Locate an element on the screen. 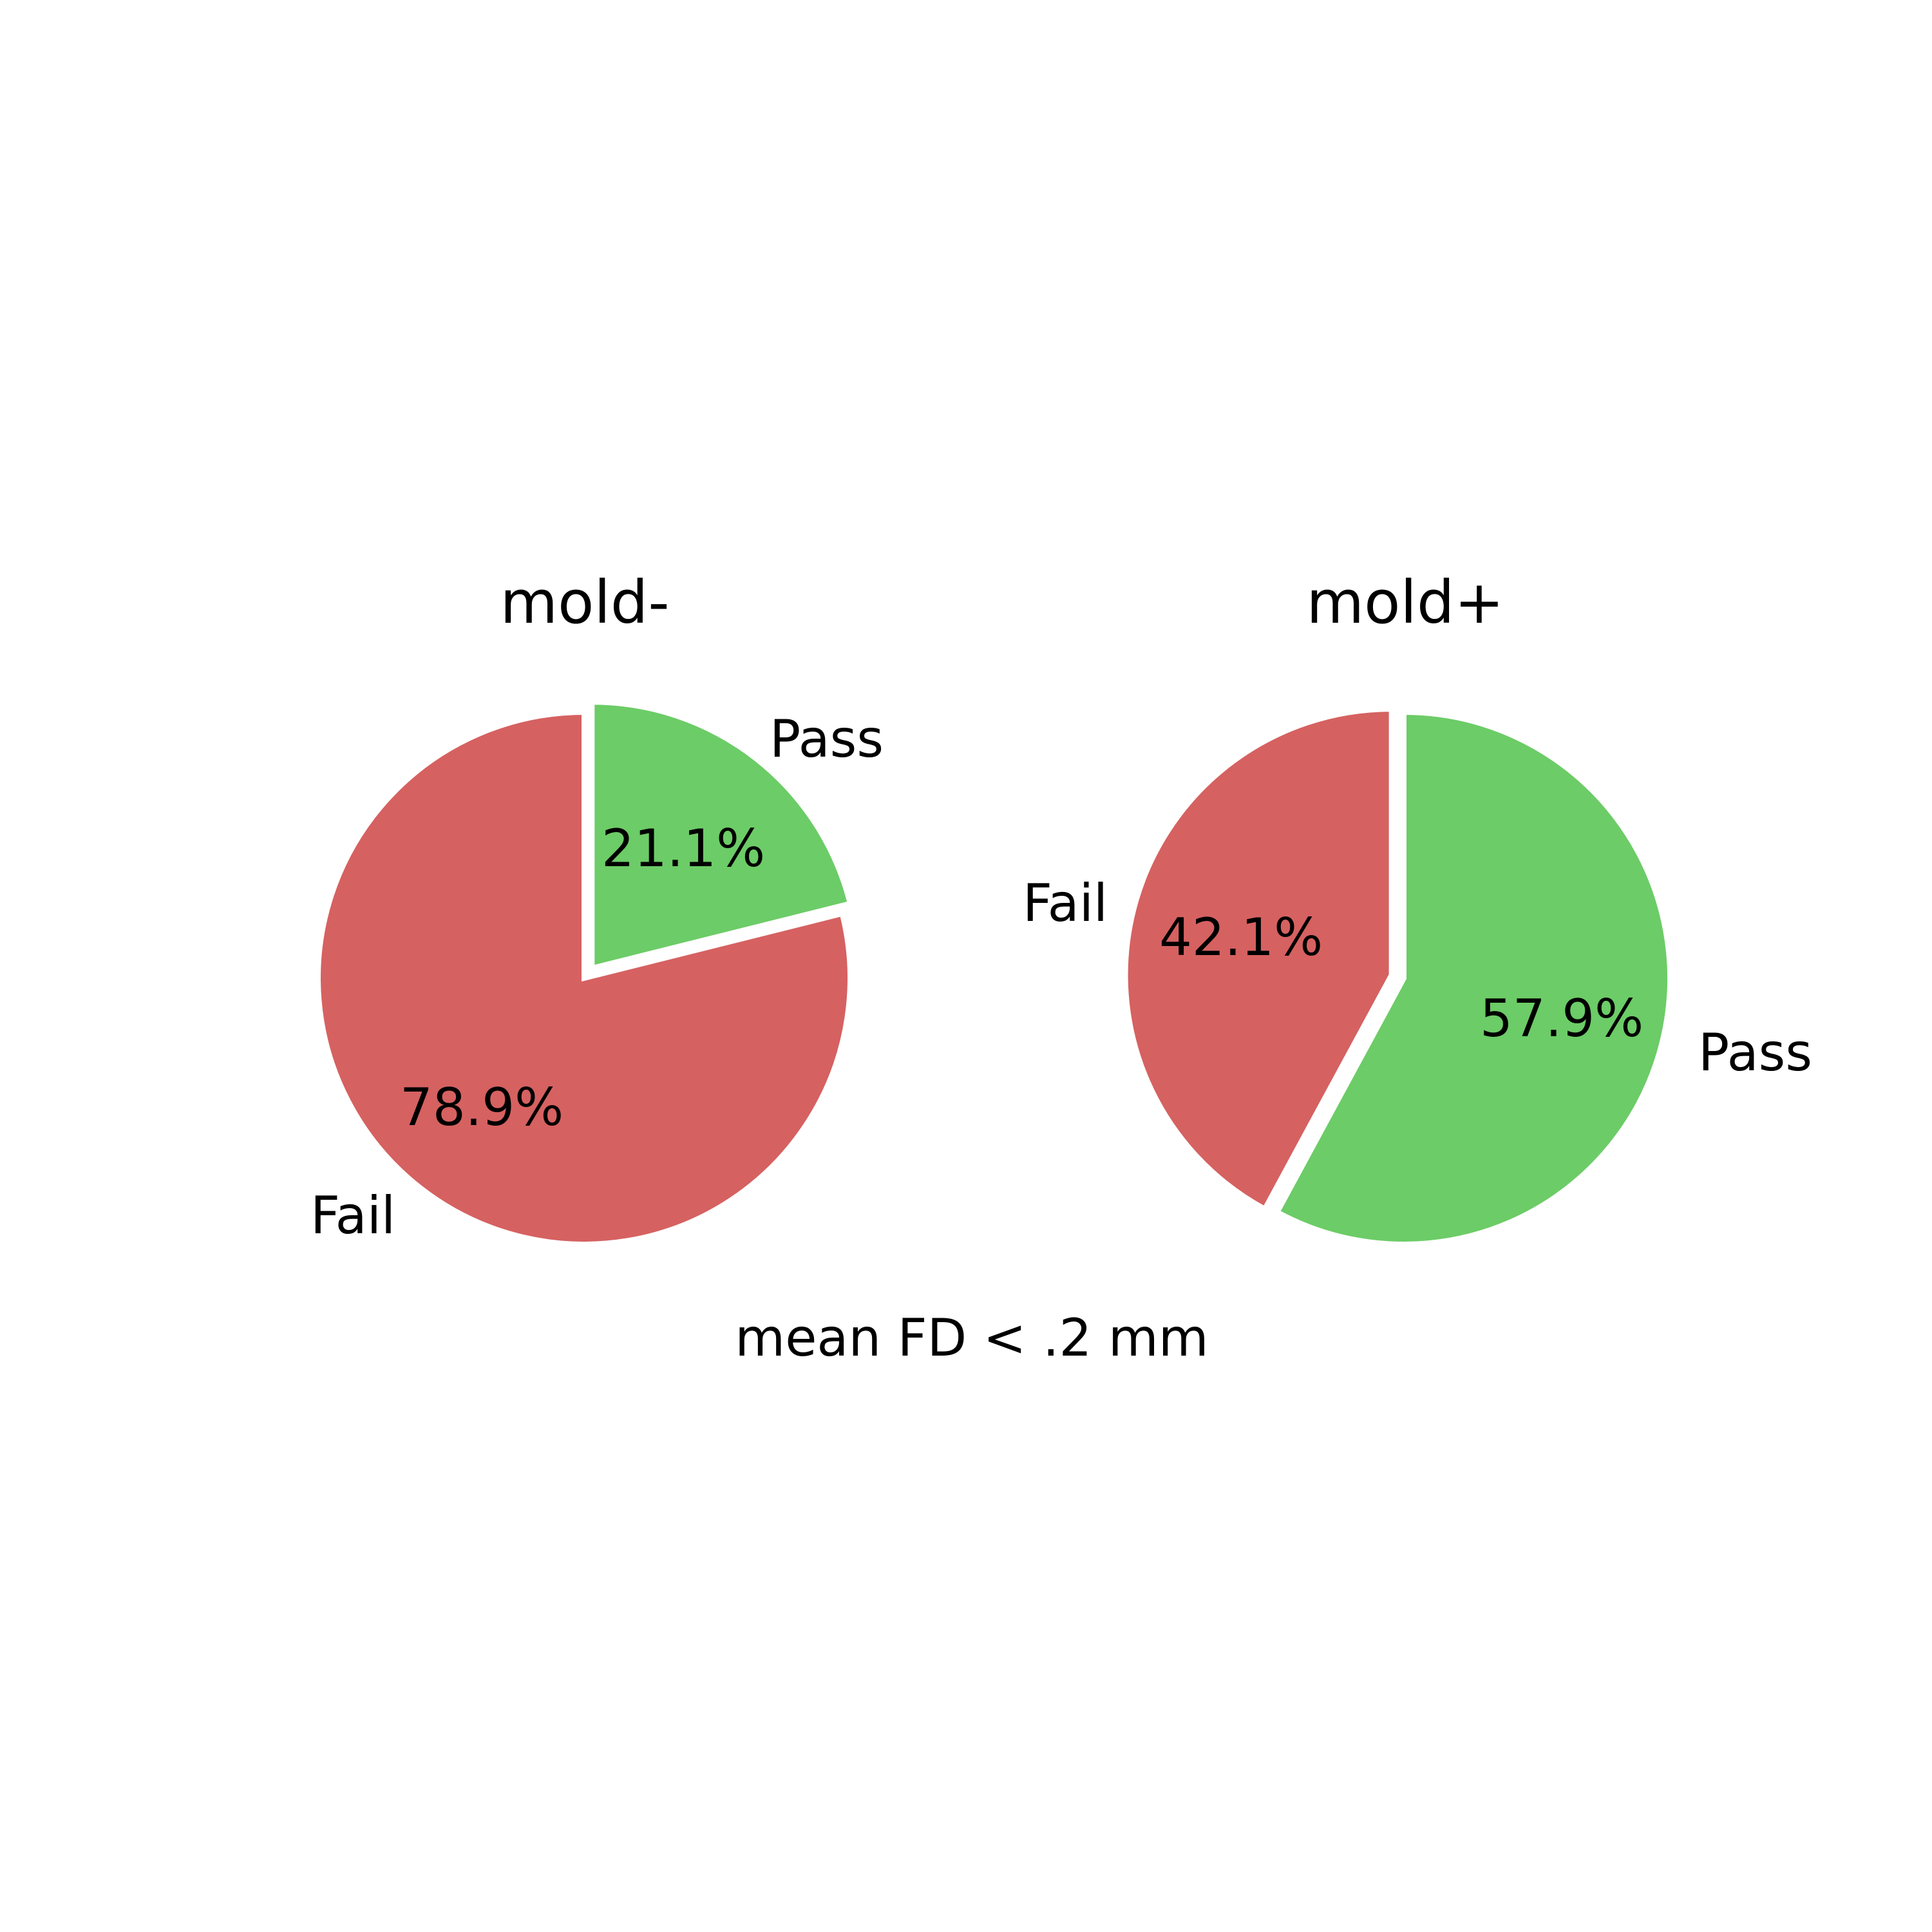  pie-labels: Pass 21.1% Fail 78.9% is located at coordinates (597, 977).